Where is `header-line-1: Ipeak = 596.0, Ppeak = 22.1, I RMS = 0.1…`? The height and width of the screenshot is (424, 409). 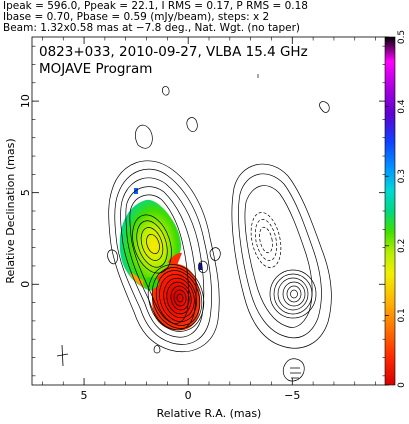
header-line-1: Ipeak = 596.0, Ppeak = 22.1, I RMS = 0.1… is located at coordinates (155, 6).